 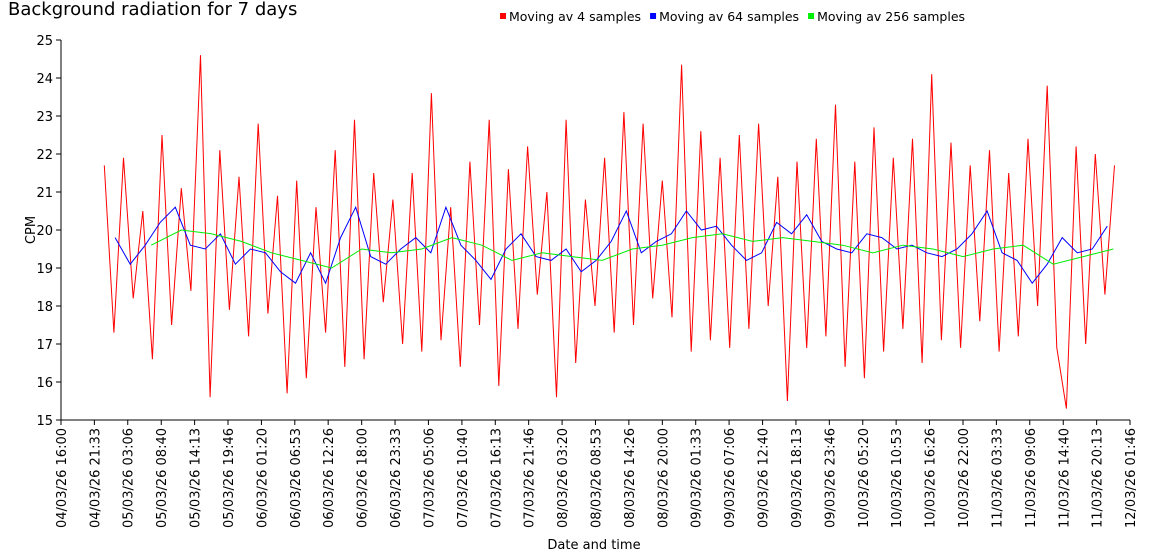 I want to click on x-tick-label: 06/03/26 23:33, so click(x=396, y=478).